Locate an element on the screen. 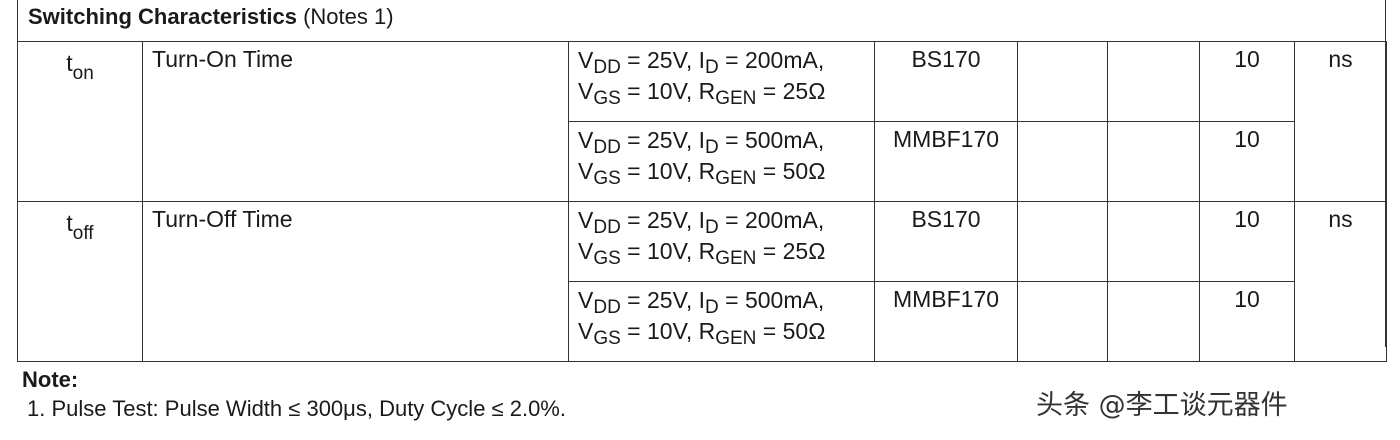  section-title: Switching Characteristics (Notes 1) is located at coordinates (211, 17).